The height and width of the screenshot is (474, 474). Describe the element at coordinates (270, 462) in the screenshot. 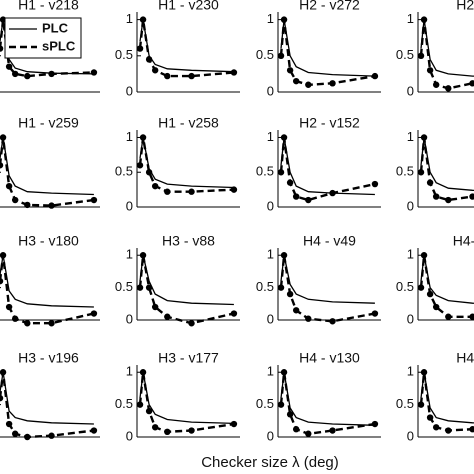

I see `x-axis-label: Checker size λ (deg)` at that location.